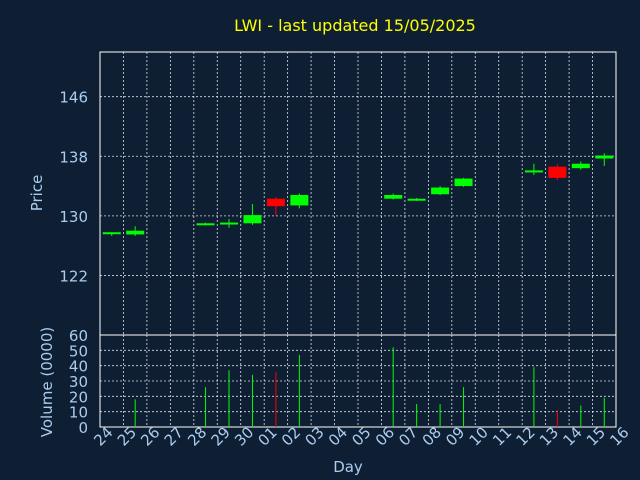 The height and width of the screenshot is (480, 640). I want to click on x-axis-label: Day, so click(348, 467).